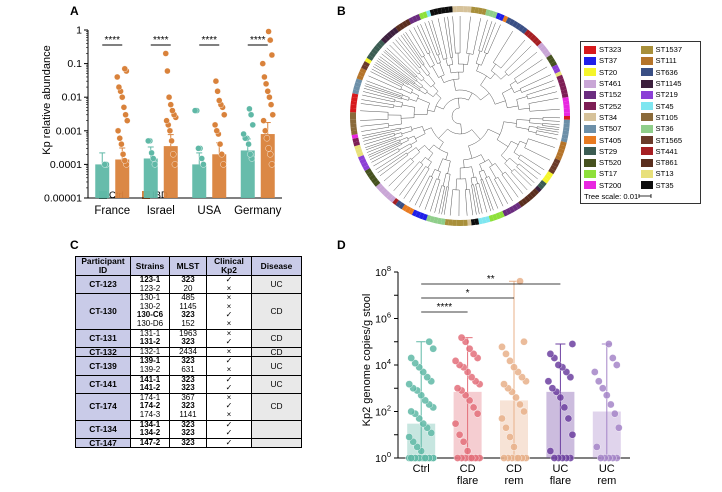 This screenshot has width=722, height=492. Describe the element at coordinates (150, 379) in the screenshot. I see `strain-cell-value: 141-1` at that location.